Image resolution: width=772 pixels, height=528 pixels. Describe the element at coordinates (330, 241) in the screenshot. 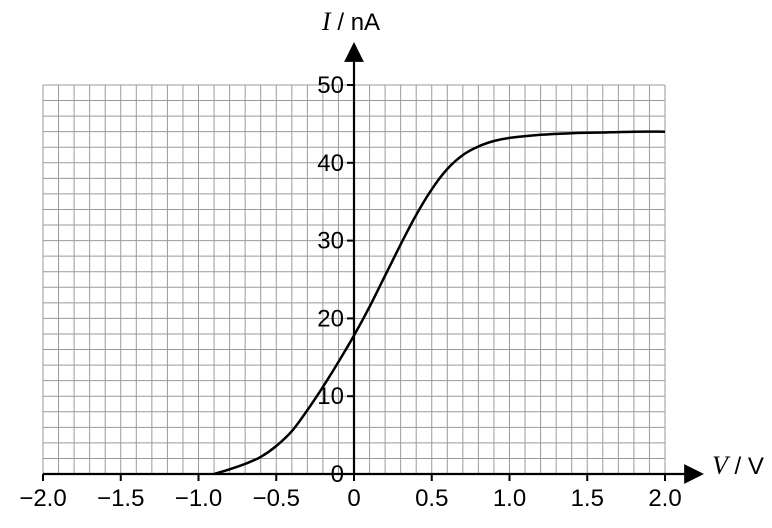

I see `y-tick-label: 30` at that location.